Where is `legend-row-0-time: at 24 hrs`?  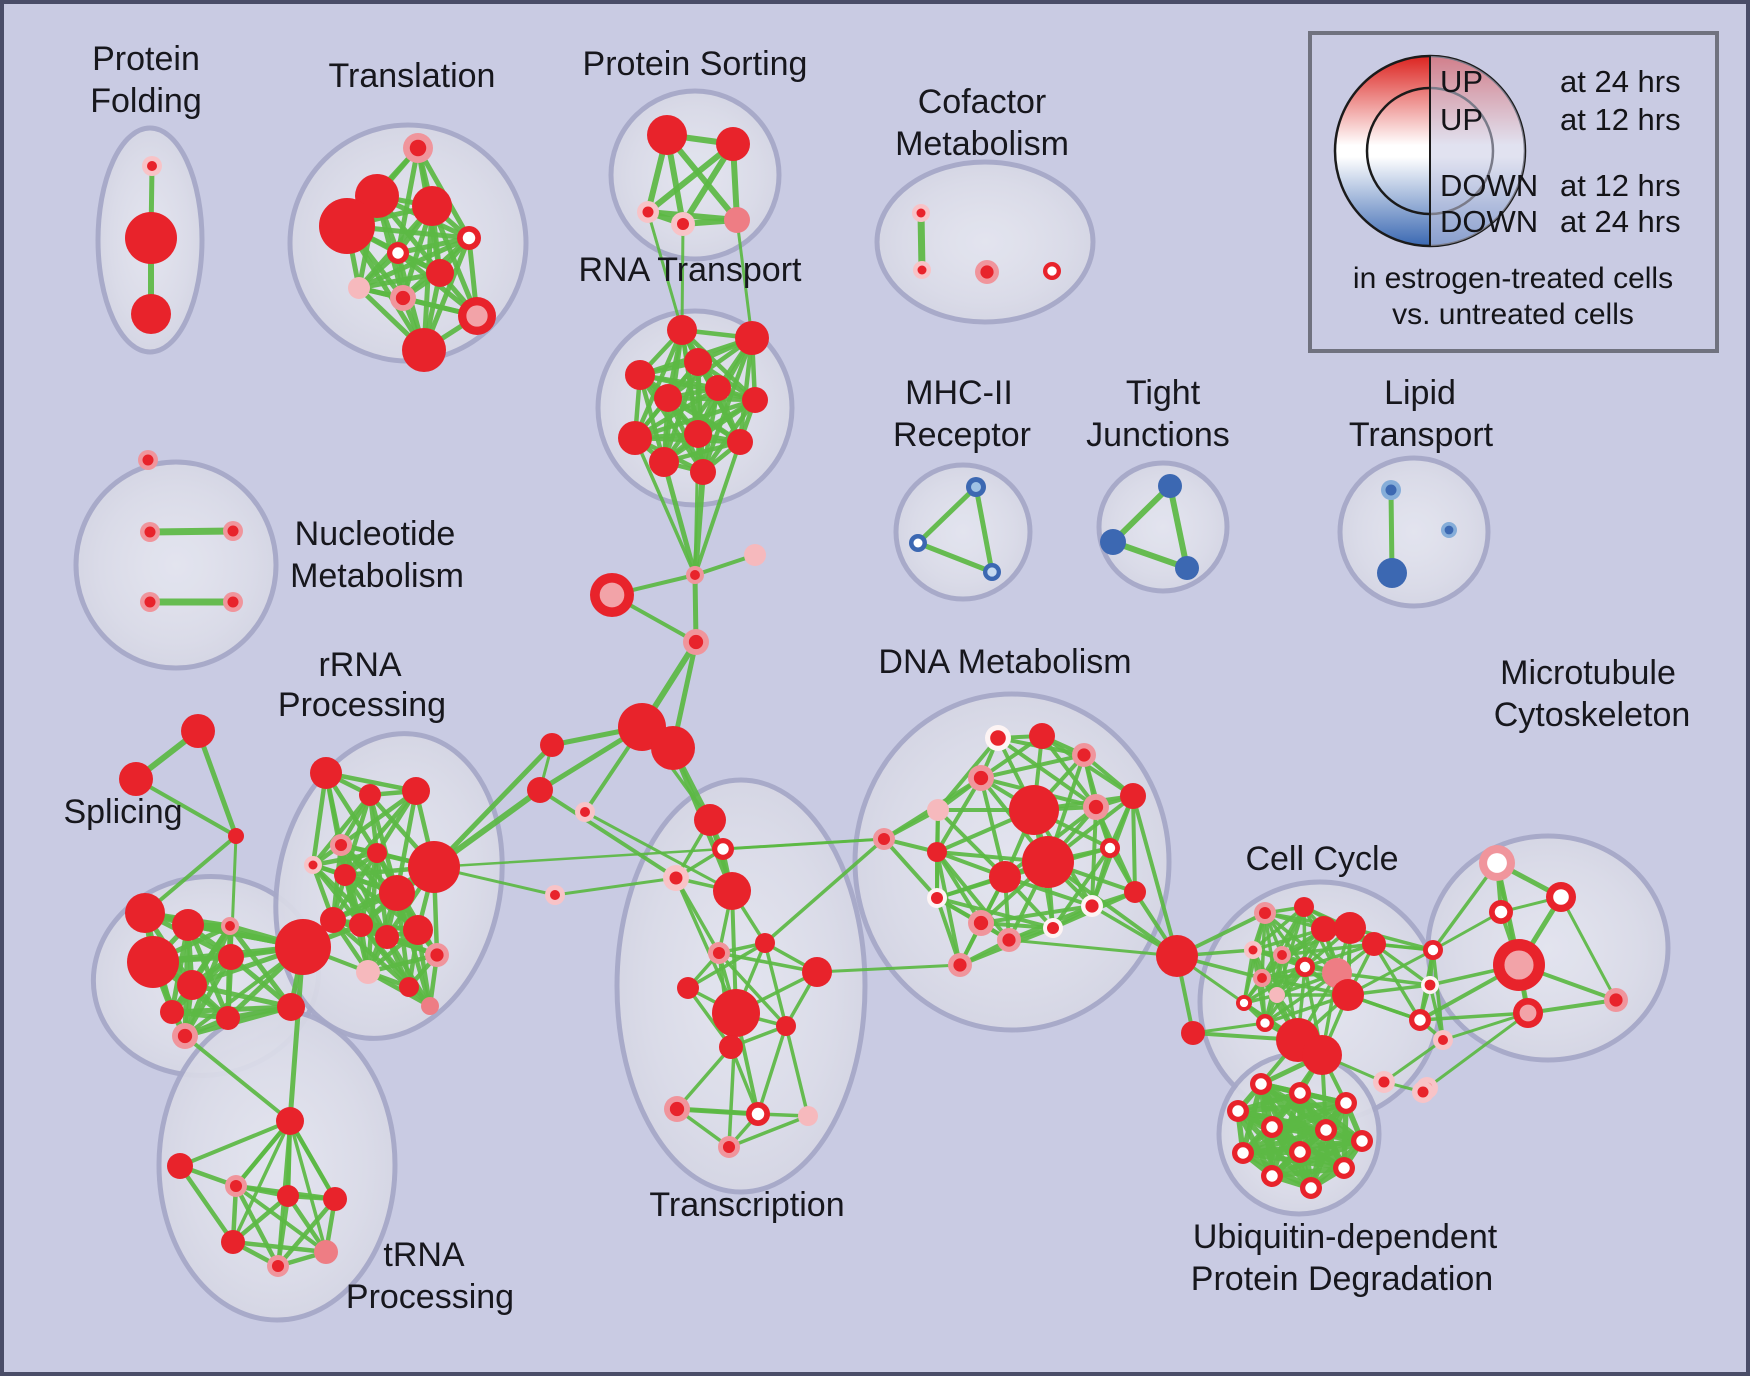
legend-row-0-time: at 24 hrs is located at coordinates (1620, 81).